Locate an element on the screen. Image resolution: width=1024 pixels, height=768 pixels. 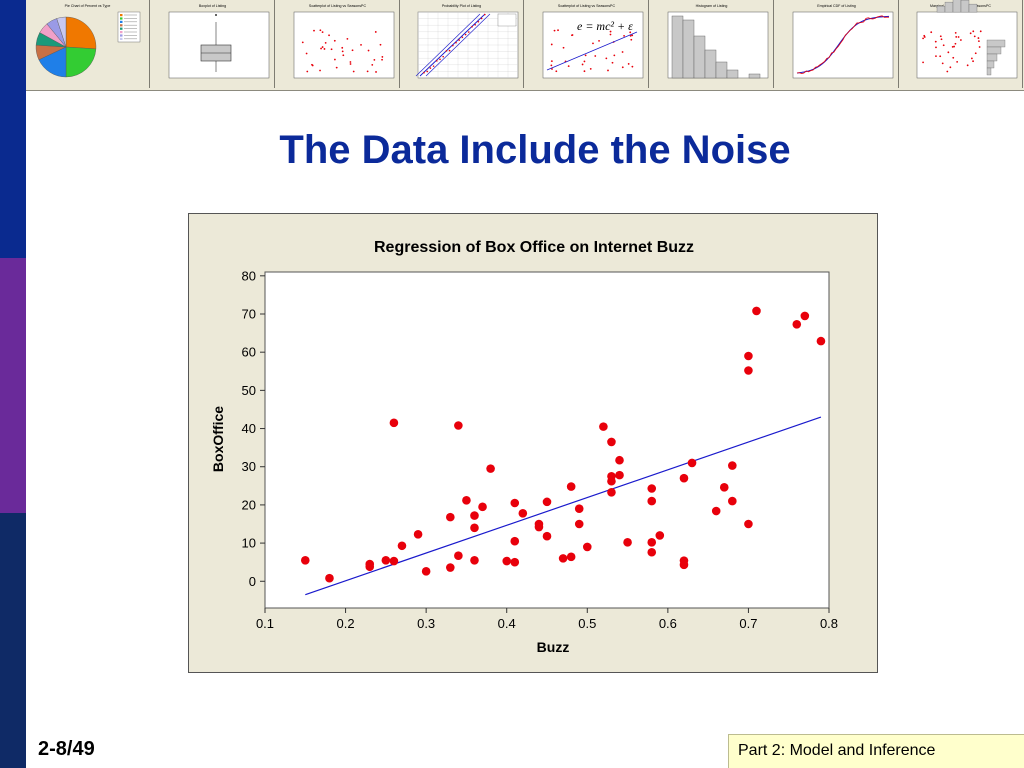
fit-line-group is located at coordinates (563, 506).